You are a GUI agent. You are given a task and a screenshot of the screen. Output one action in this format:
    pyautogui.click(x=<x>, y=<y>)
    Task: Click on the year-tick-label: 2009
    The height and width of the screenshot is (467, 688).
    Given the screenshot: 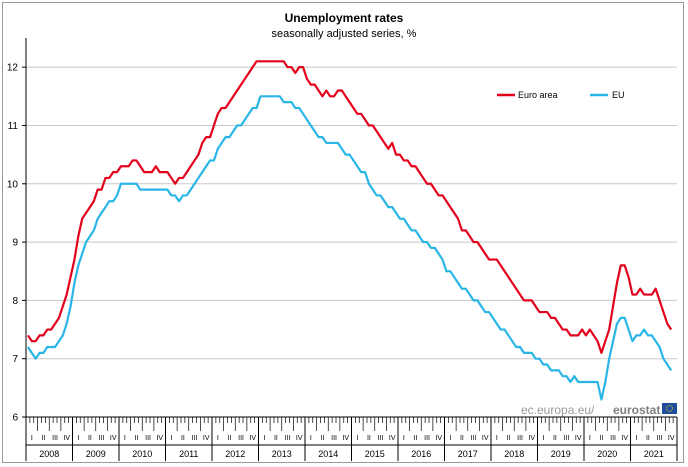 What is the action you would take?
    pyautogui.click(x=96, y=454)
    